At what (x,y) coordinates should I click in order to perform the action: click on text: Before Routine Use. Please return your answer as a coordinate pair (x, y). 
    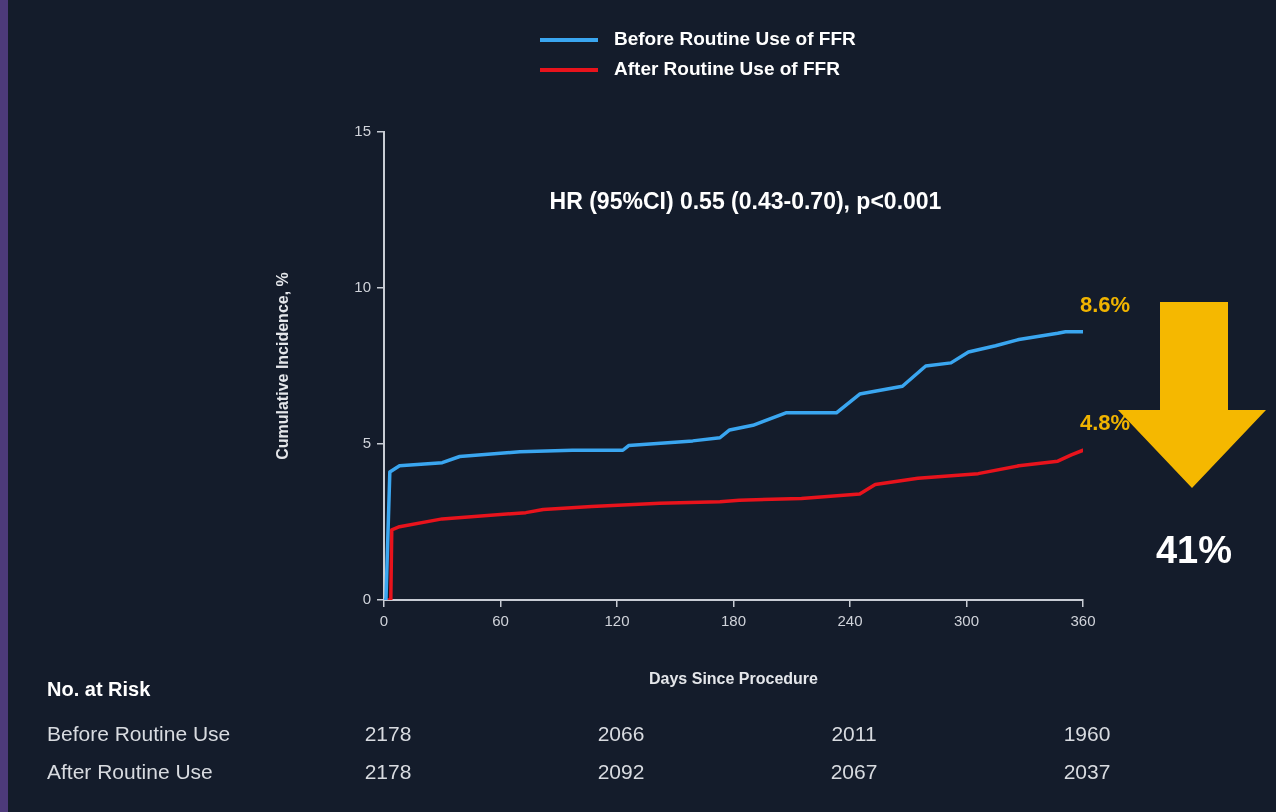
    Looking at the image, I should click on (139, 733).